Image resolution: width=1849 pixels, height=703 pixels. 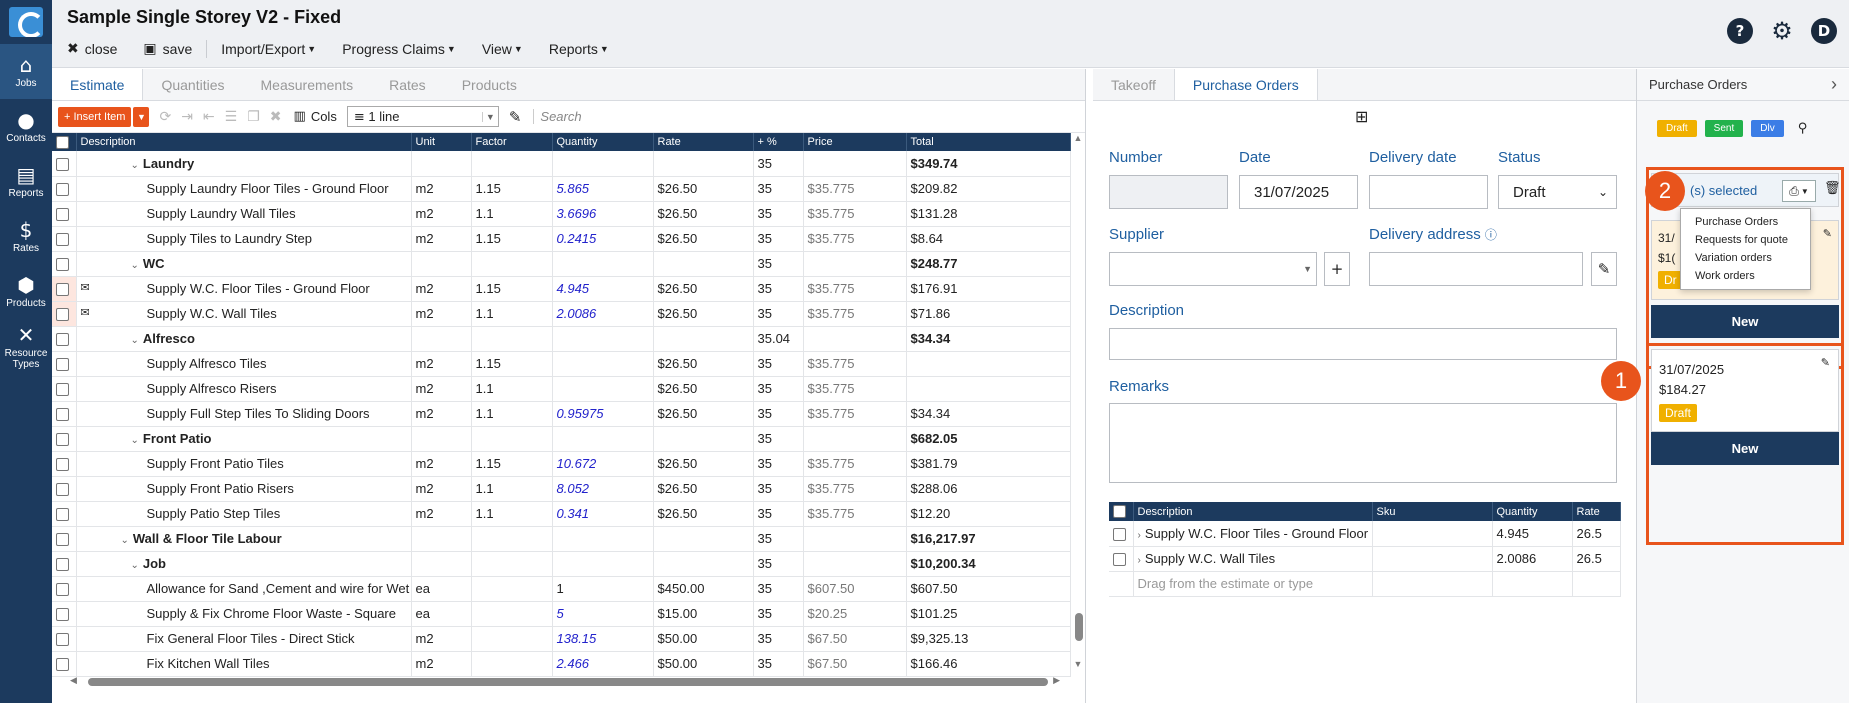 What do you see at coordinates (168, 49) in the screenshot?
I see `save-button: ▣ save` at bounding box center [168, 49].